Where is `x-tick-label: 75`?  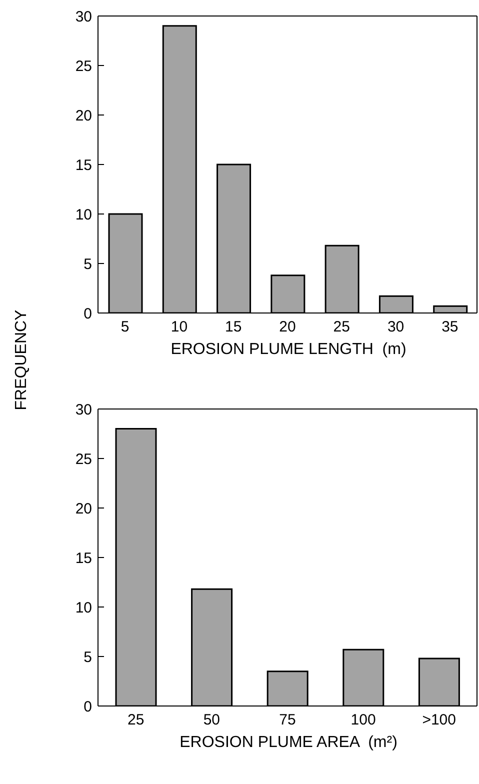 x-tick-label: 75 is located at coordinates (287, 720).